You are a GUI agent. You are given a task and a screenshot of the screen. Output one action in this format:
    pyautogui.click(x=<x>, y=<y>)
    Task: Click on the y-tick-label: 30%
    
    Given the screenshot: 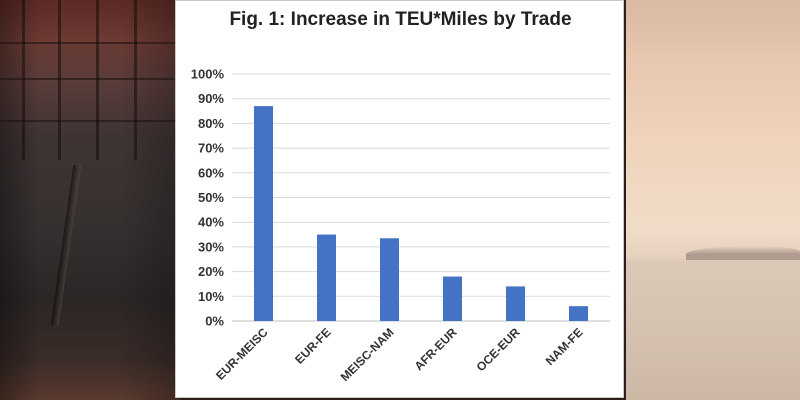 What is the action you would take?
    pyautogui.click(x=211, y=246)
    